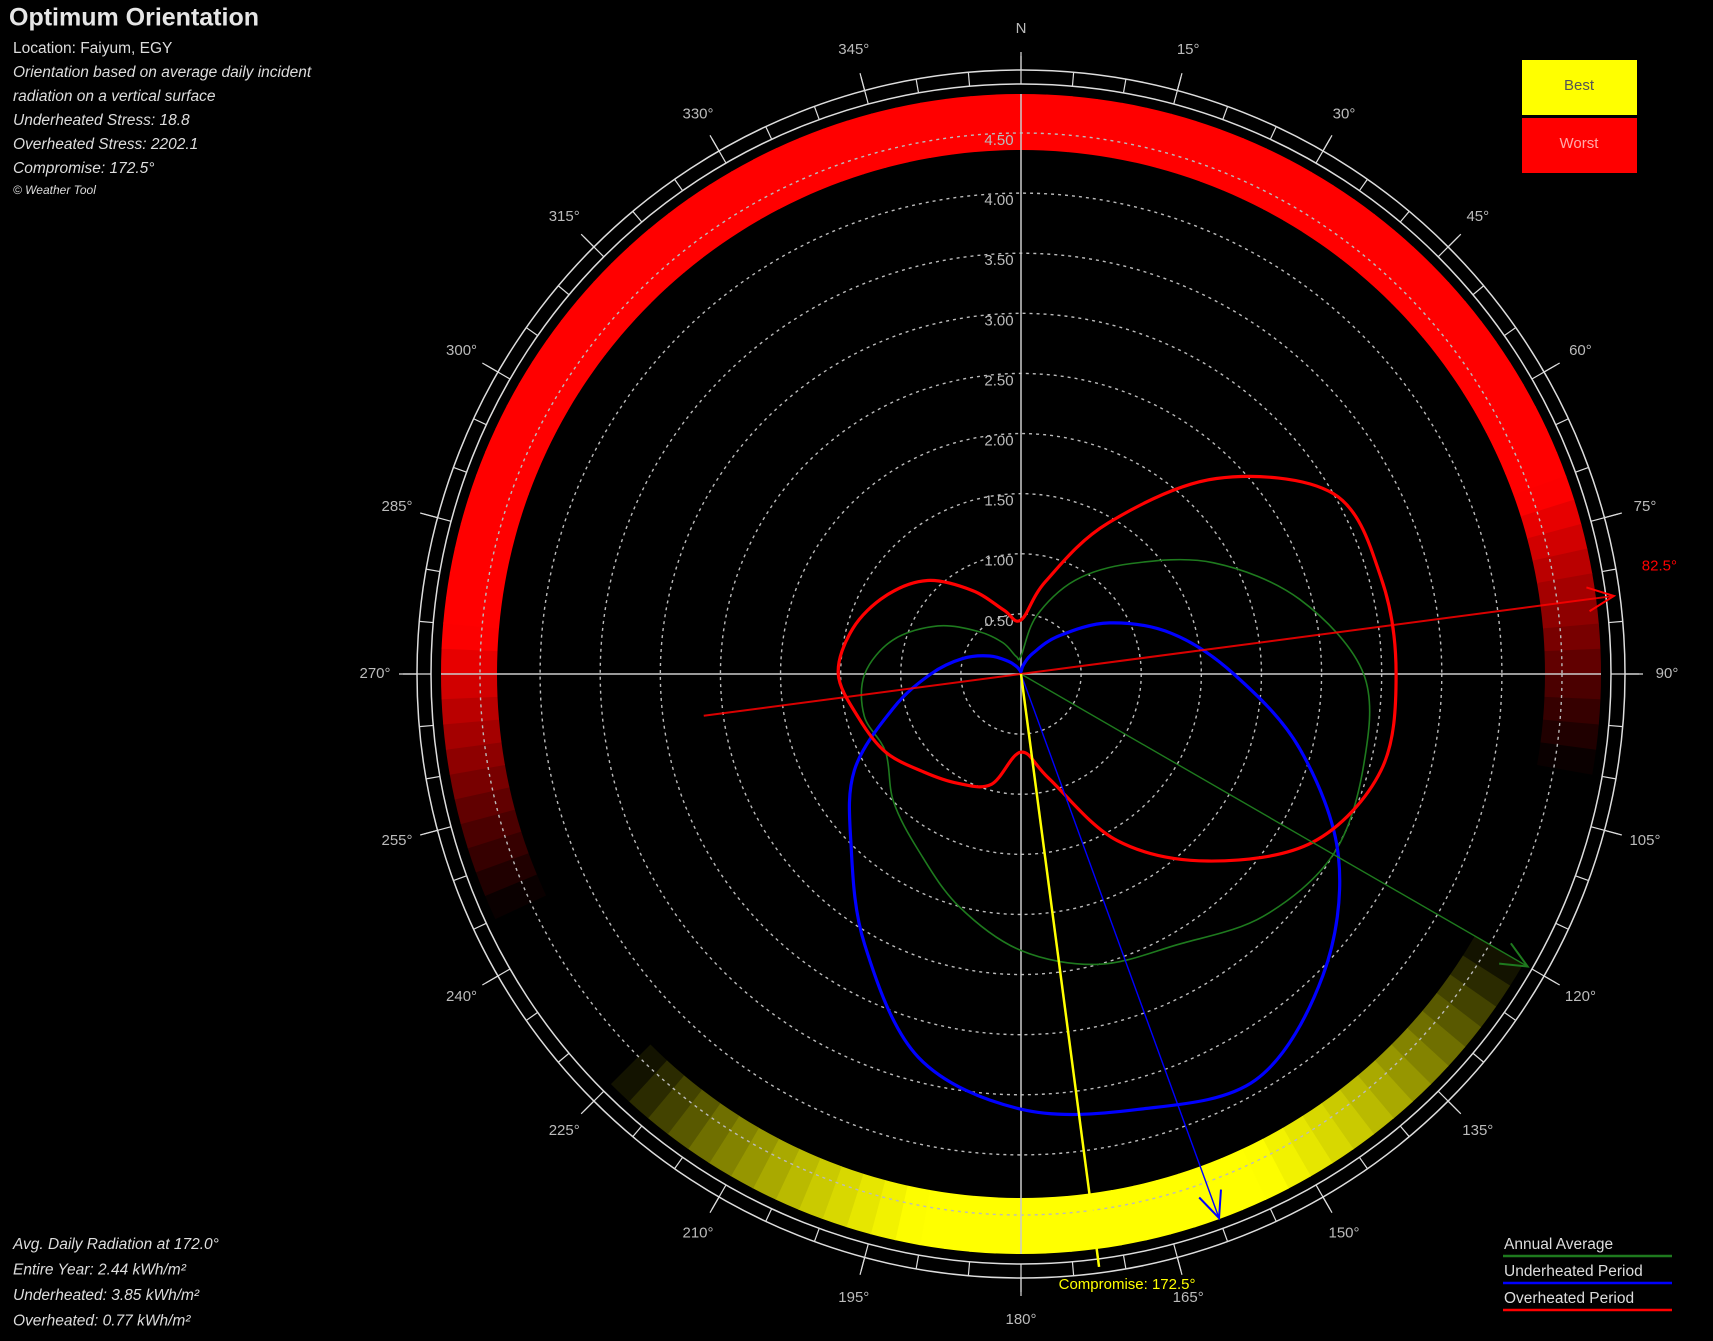 Image resolution: width=1713 pixels, height=1341 pixels. Describe the element at coordinates (396, 840) in the screenshot. I see `angle-tick-label: 255°` at that location.